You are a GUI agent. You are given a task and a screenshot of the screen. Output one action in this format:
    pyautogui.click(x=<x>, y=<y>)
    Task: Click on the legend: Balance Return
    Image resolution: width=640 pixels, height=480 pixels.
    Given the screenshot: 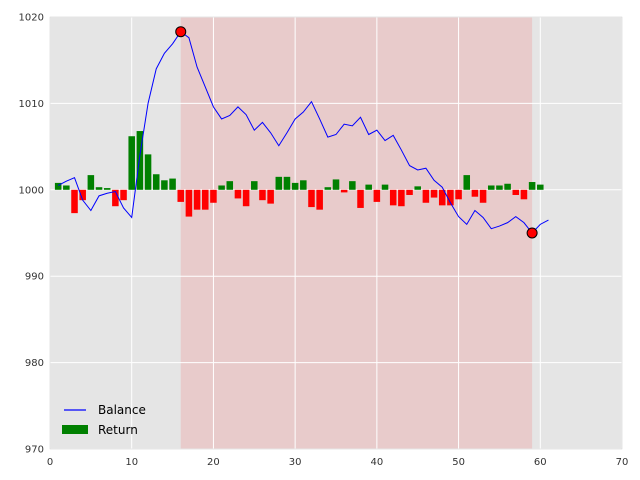 What is the action you would take?
    pyautogui.click(x=104, y=420)
    